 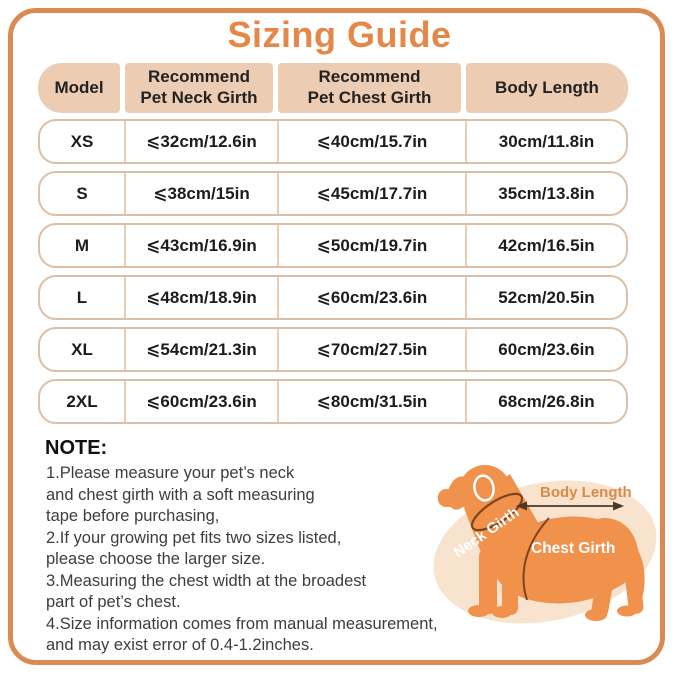 What do you see at coordinates (82, 297) in the screenshot?
I see `cell-model: L` at bounding box center [82, 297].